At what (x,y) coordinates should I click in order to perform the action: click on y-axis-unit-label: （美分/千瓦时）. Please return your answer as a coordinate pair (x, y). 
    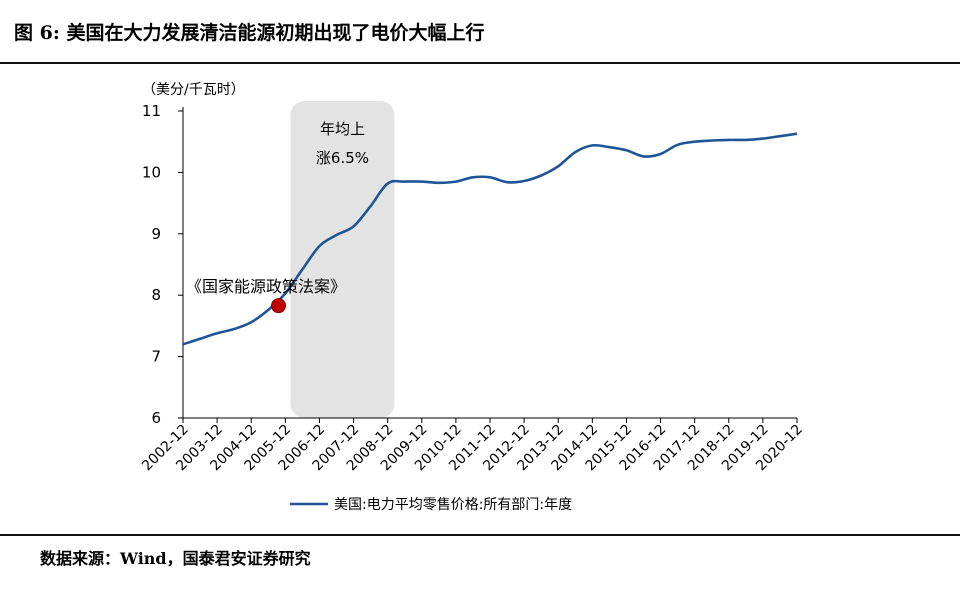
    Looking at the image, I should click on (193, 90).